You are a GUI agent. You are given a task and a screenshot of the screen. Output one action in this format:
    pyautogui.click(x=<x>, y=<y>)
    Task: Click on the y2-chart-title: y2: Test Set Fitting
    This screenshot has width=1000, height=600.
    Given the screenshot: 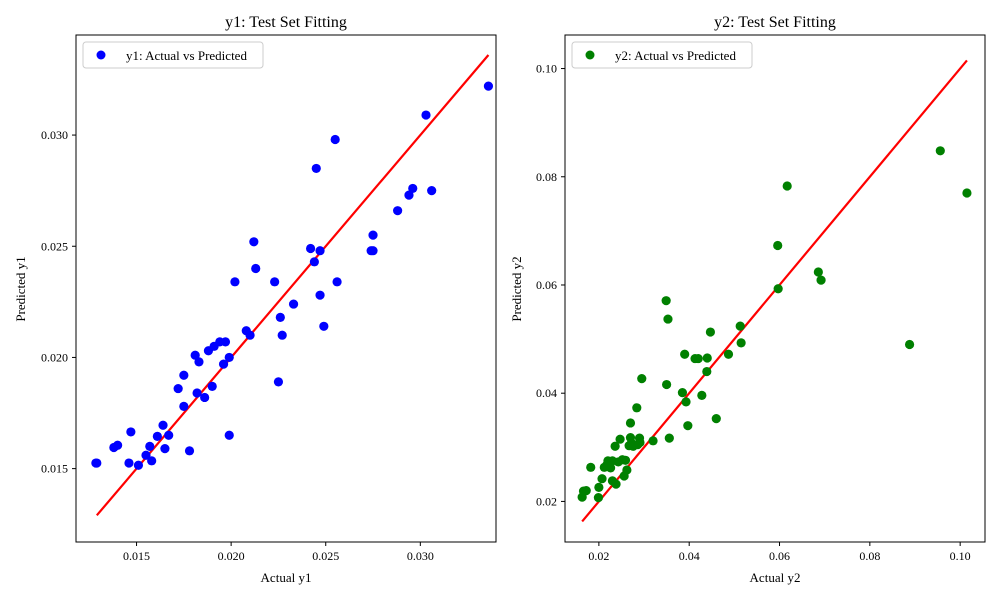 What is the action you would take?
    pyautogui.click(x=775, y=22)
    